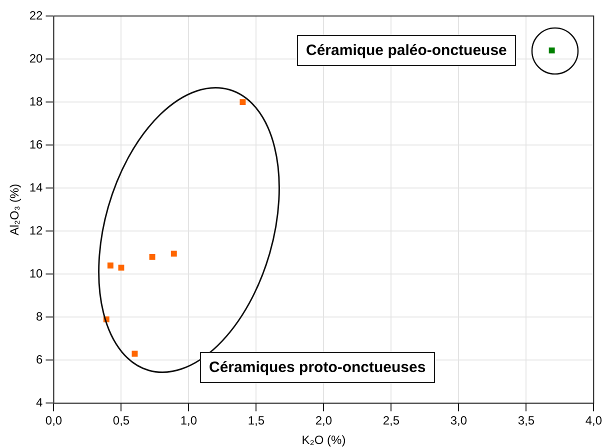  Describe the element at coordinates (36, 58) in the screenshot. I see `y-tick-label: 20` at that location.